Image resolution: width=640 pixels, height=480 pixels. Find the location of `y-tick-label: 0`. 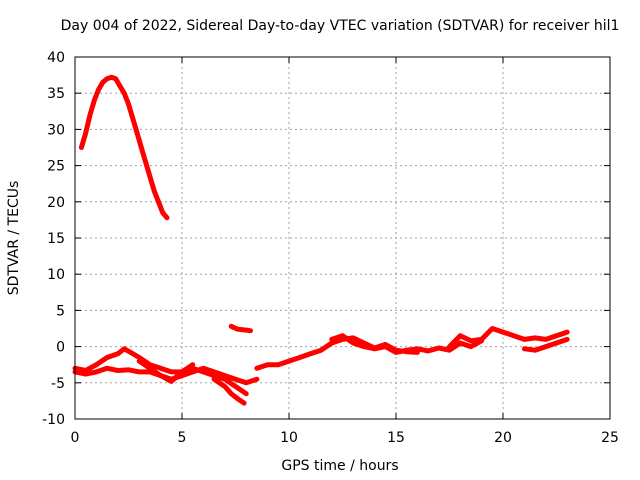

y-tick-label: 0 is located at coordinates (60, 348).